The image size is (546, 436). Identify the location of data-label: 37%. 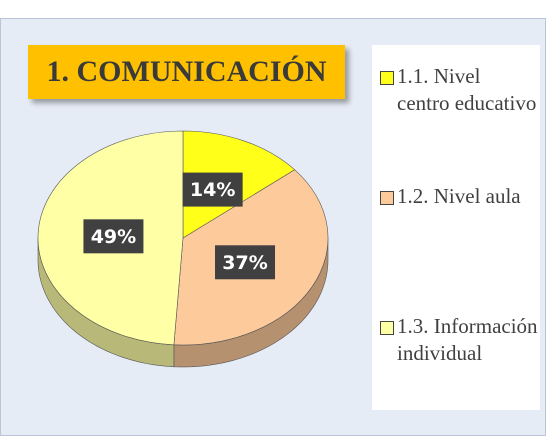
(244, 263).